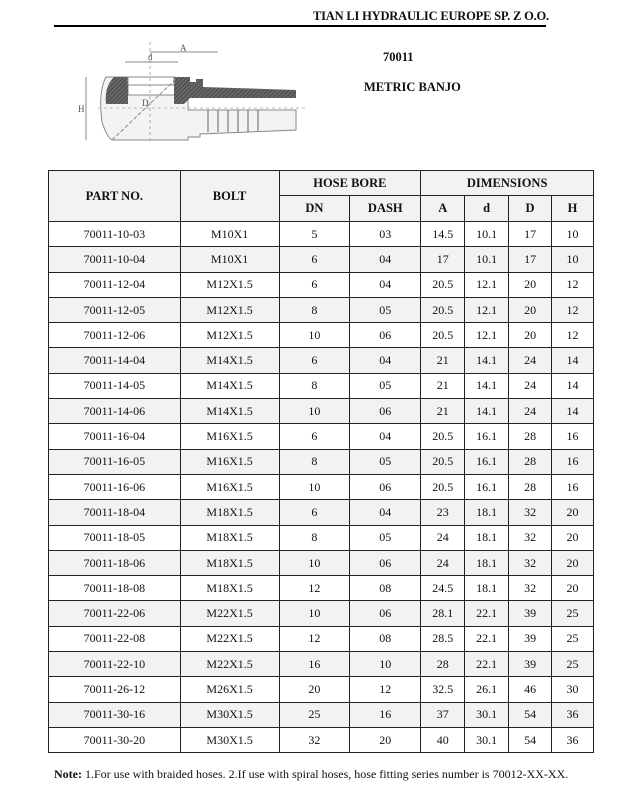 This screenshot has width=643, height=789. What do you see at coordinates (443, 234) in the screenshot?
I see `cell-dim-a: 14.5` at bounding box center [443, 234].